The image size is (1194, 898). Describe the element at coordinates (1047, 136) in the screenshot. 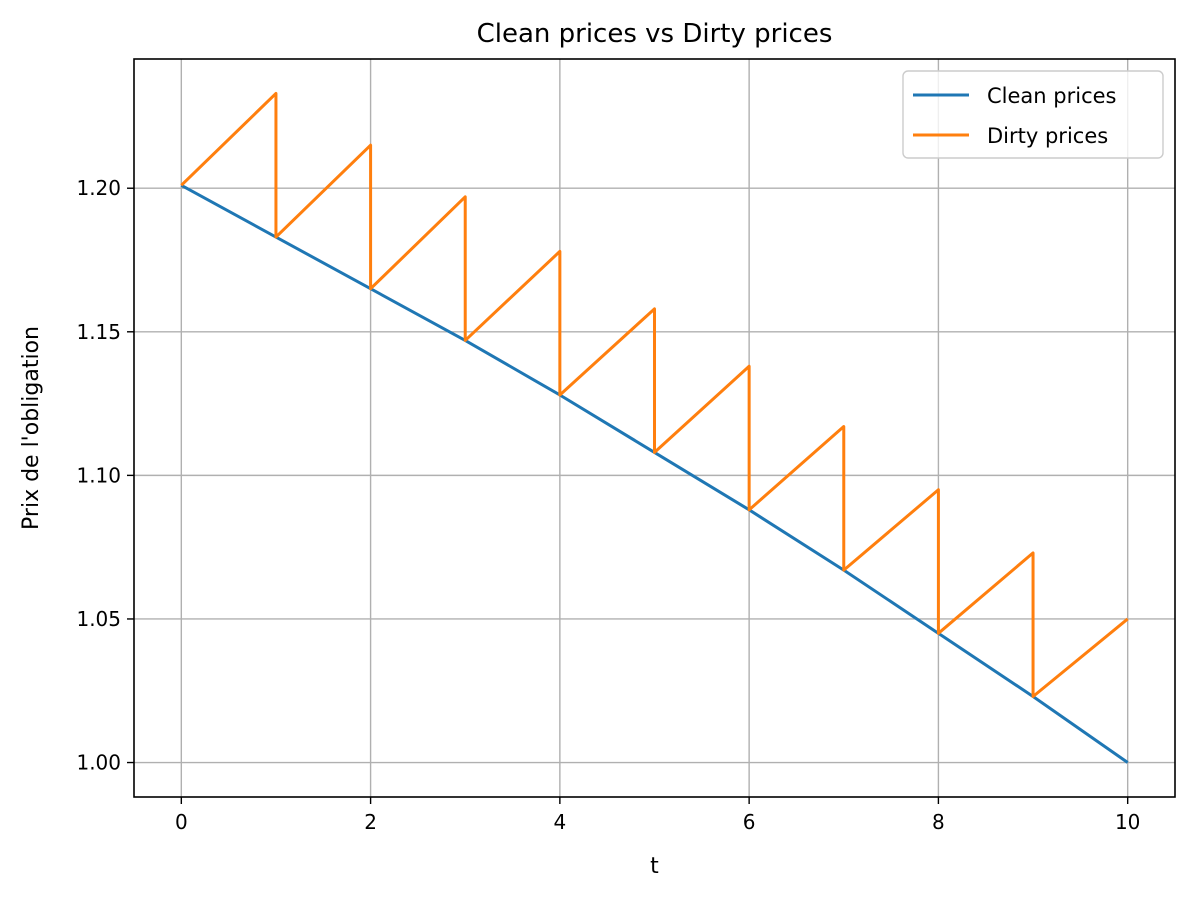

I see `legend-label: Dirty prices` at that location.